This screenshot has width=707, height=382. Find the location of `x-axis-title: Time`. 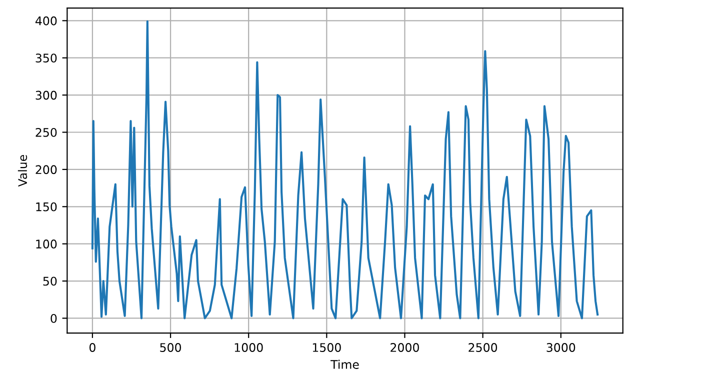

x-axis-title: Time is located at coordinates (344, 364).